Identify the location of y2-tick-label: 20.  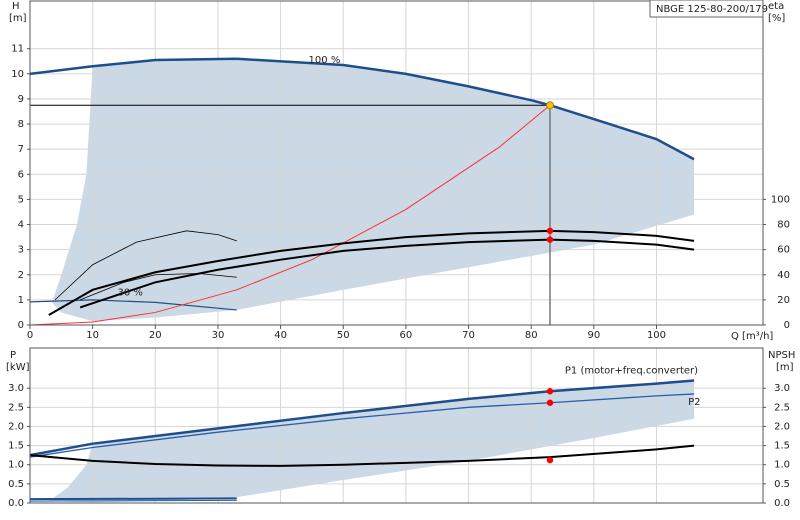
(783, 300).